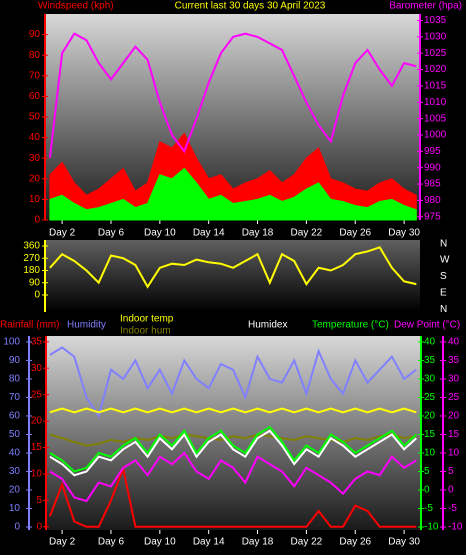  What do you see at coordinates (350, 325) in the screenshot?
I see `legend-entry: Temperature (°C)` at bounding box center [350, 325].